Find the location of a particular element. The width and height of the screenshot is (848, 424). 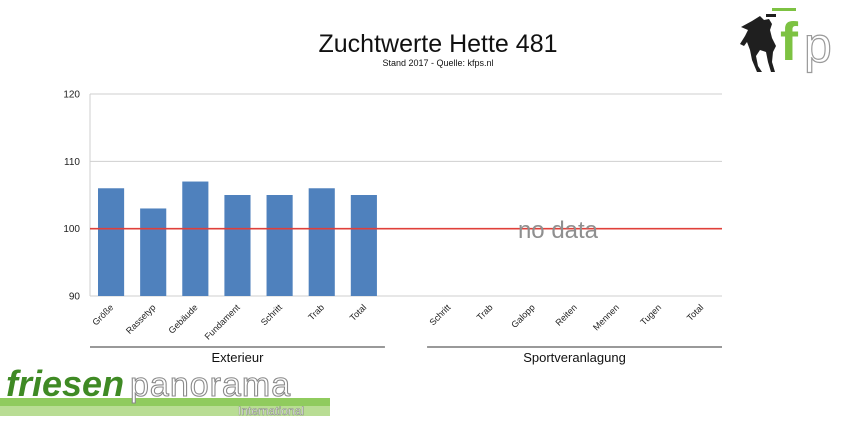

friesenpanorama-logo: friesen panorama International is located at coordinates (165, 390).